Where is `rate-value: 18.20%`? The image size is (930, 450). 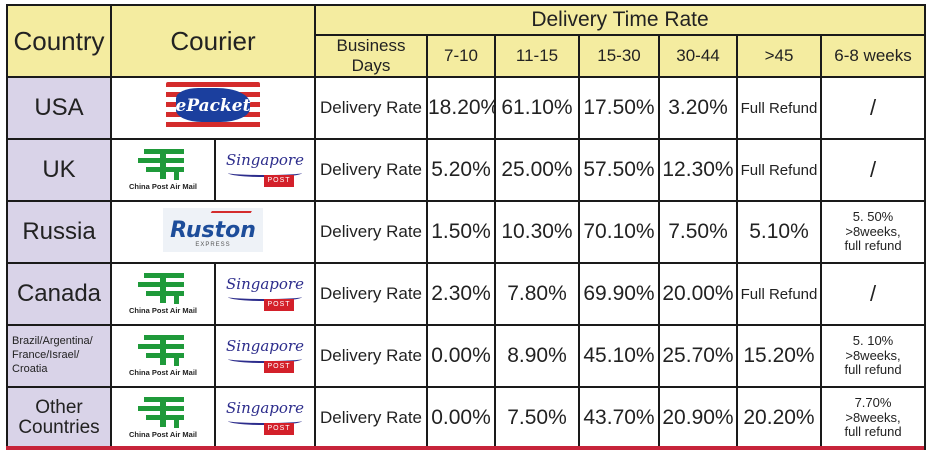 rate-value: 18.20% is located at coordinates (461, 108).